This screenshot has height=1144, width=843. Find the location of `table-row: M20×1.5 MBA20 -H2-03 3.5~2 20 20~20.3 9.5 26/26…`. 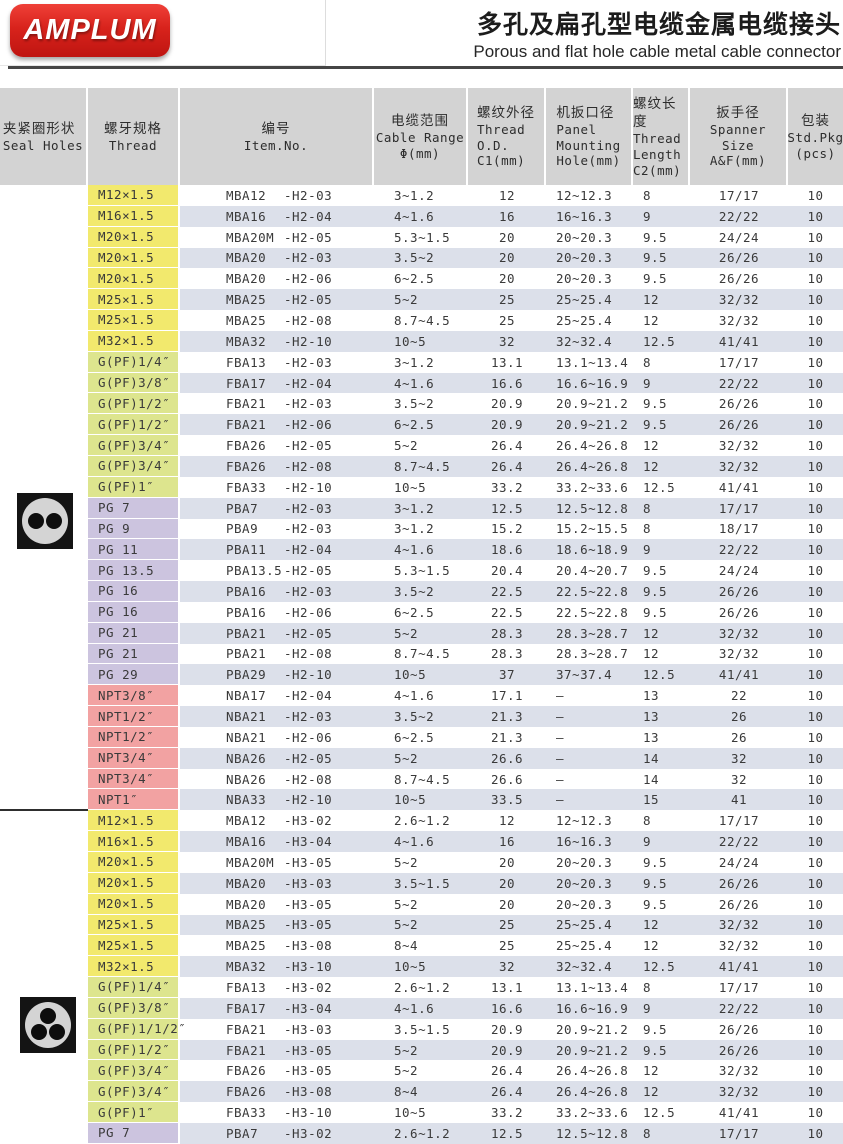

table-row: M20×1.5 MBA20 -H2-03 3.5~2 20 20~20.3 9.5 26/26… is located at coordinates (421, 258).